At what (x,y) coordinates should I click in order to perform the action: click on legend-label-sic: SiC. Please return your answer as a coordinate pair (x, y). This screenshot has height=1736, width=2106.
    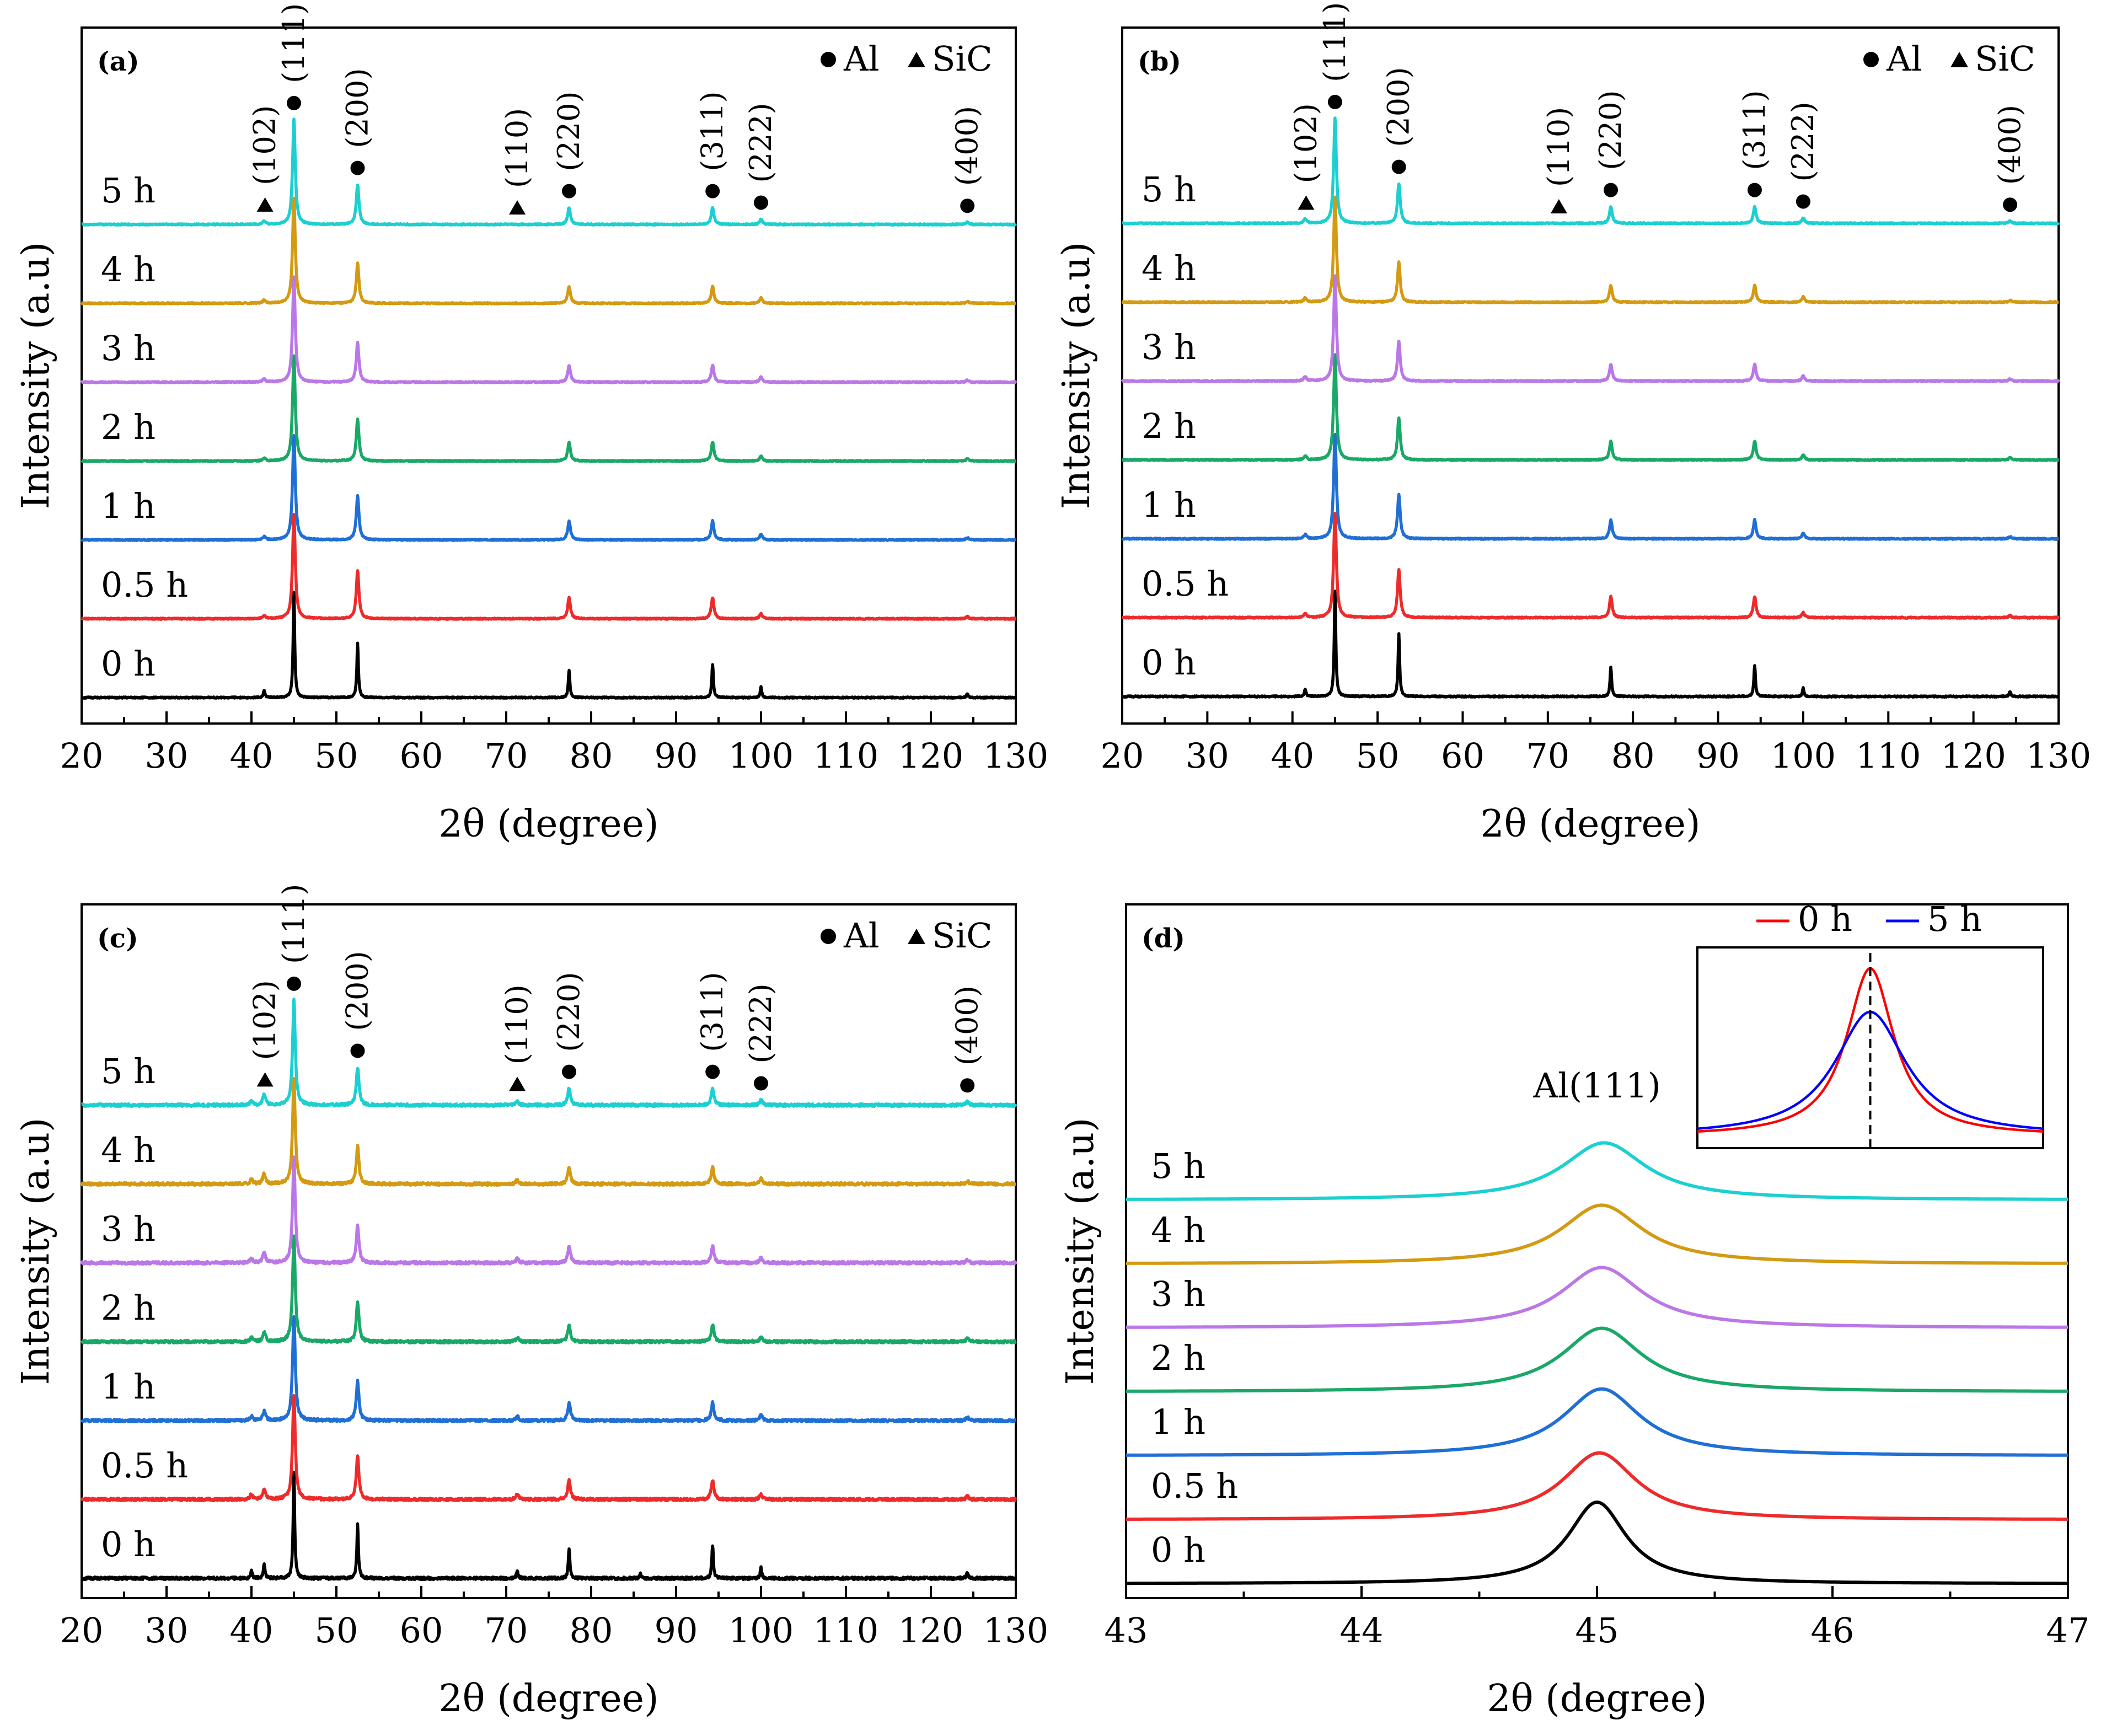
    Looking at the image, I should click on (2005, 59).